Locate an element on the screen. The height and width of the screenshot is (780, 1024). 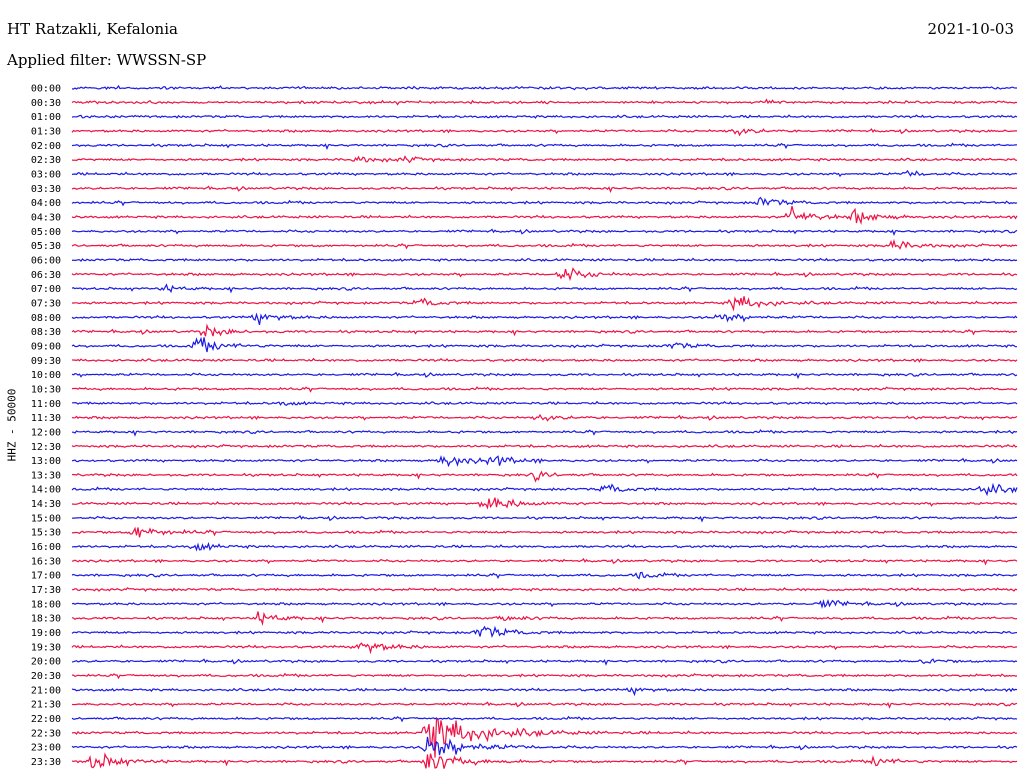
tick-label-0730: 07:30 is located at coordinates (46, 303).